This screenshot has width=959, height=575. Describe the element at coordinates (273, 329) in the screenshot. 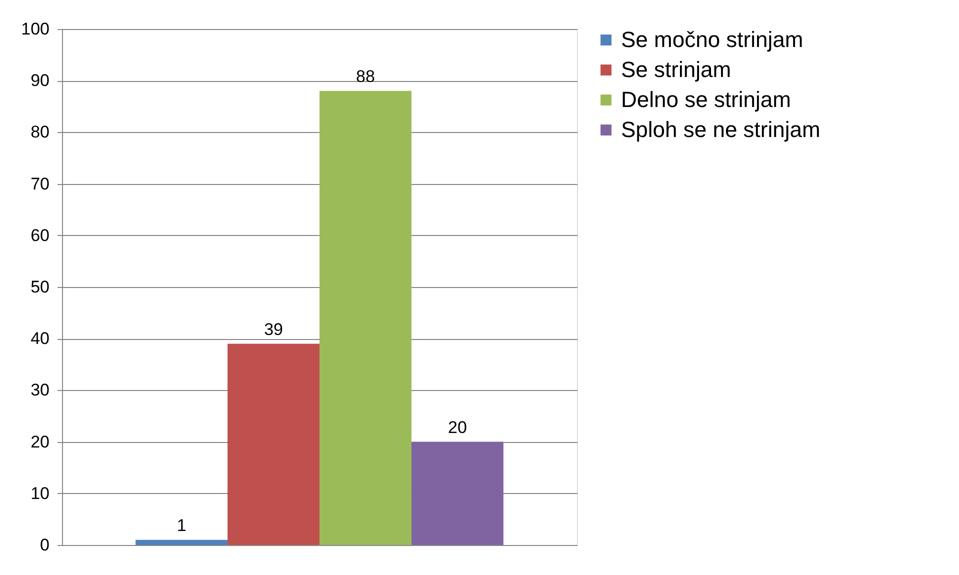

I see `data-label: 39` at that location.